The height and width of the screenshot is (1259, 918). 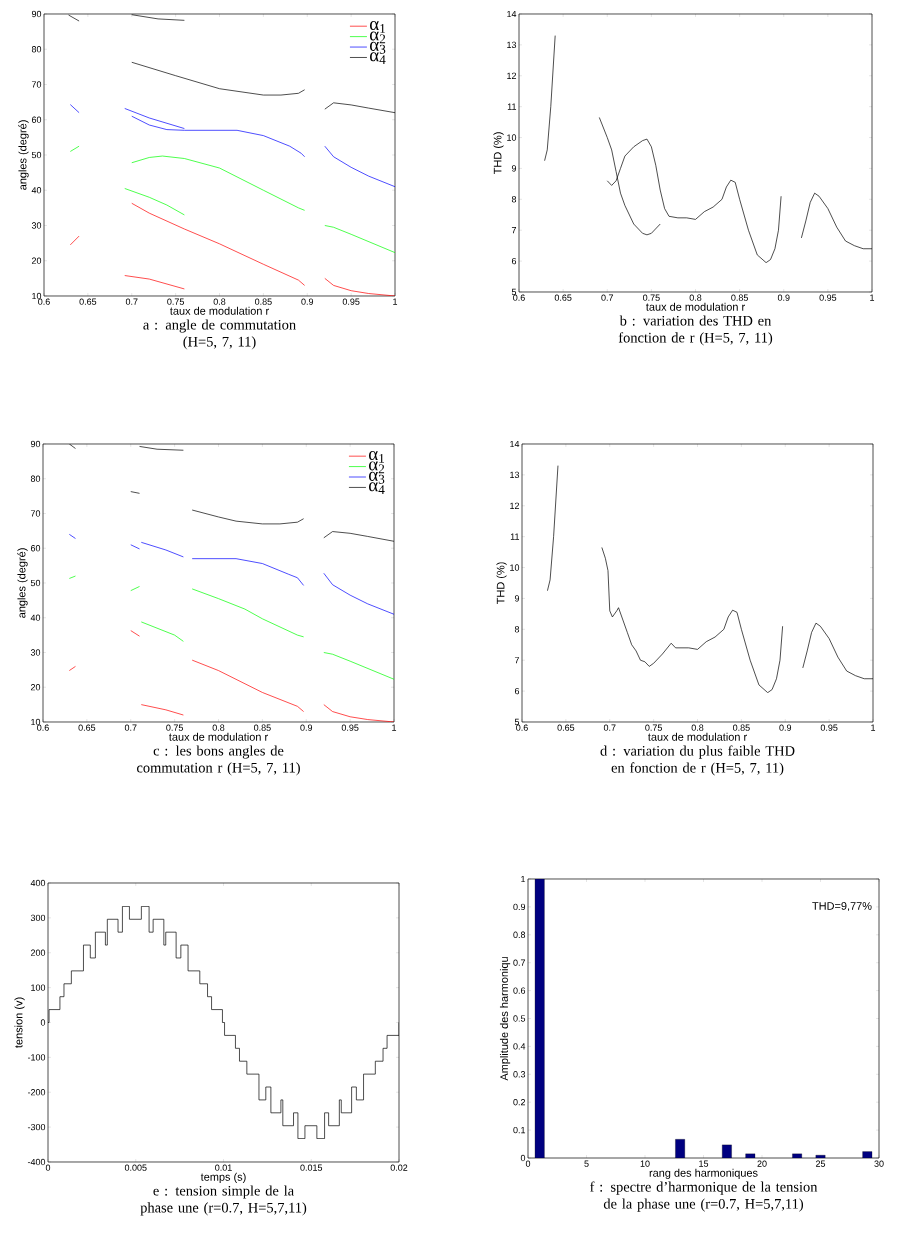 I want to click on text: e : tension simple de la phase une (r=0.7, H=5,7,11), so click(x=223, y=1200).